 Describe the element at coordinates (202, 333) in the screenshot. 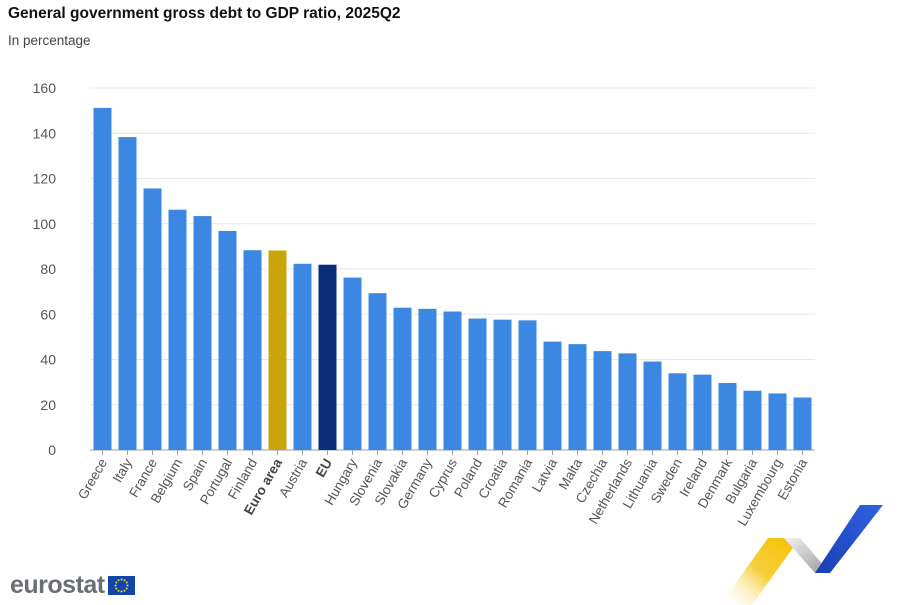

I see `bar-spain` at that location.